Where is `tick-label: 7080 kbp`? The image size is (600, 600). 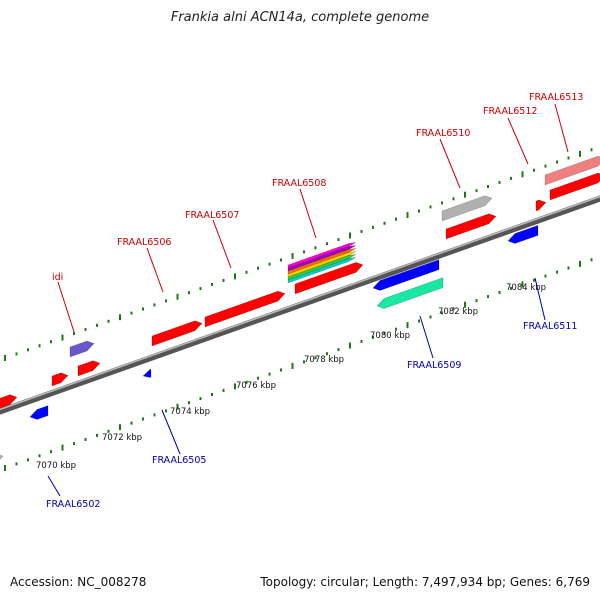
tick-label: 7080 kbp is located at coordinates (390, 336).